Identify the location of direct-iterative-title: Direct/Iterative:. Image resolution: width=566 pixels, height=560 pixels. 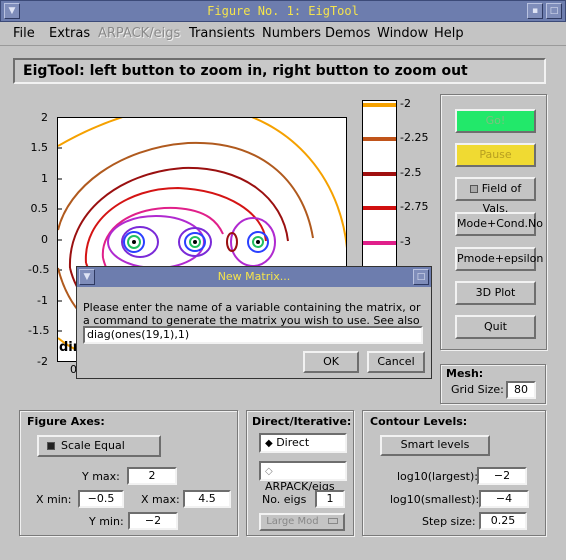
(302, 421).